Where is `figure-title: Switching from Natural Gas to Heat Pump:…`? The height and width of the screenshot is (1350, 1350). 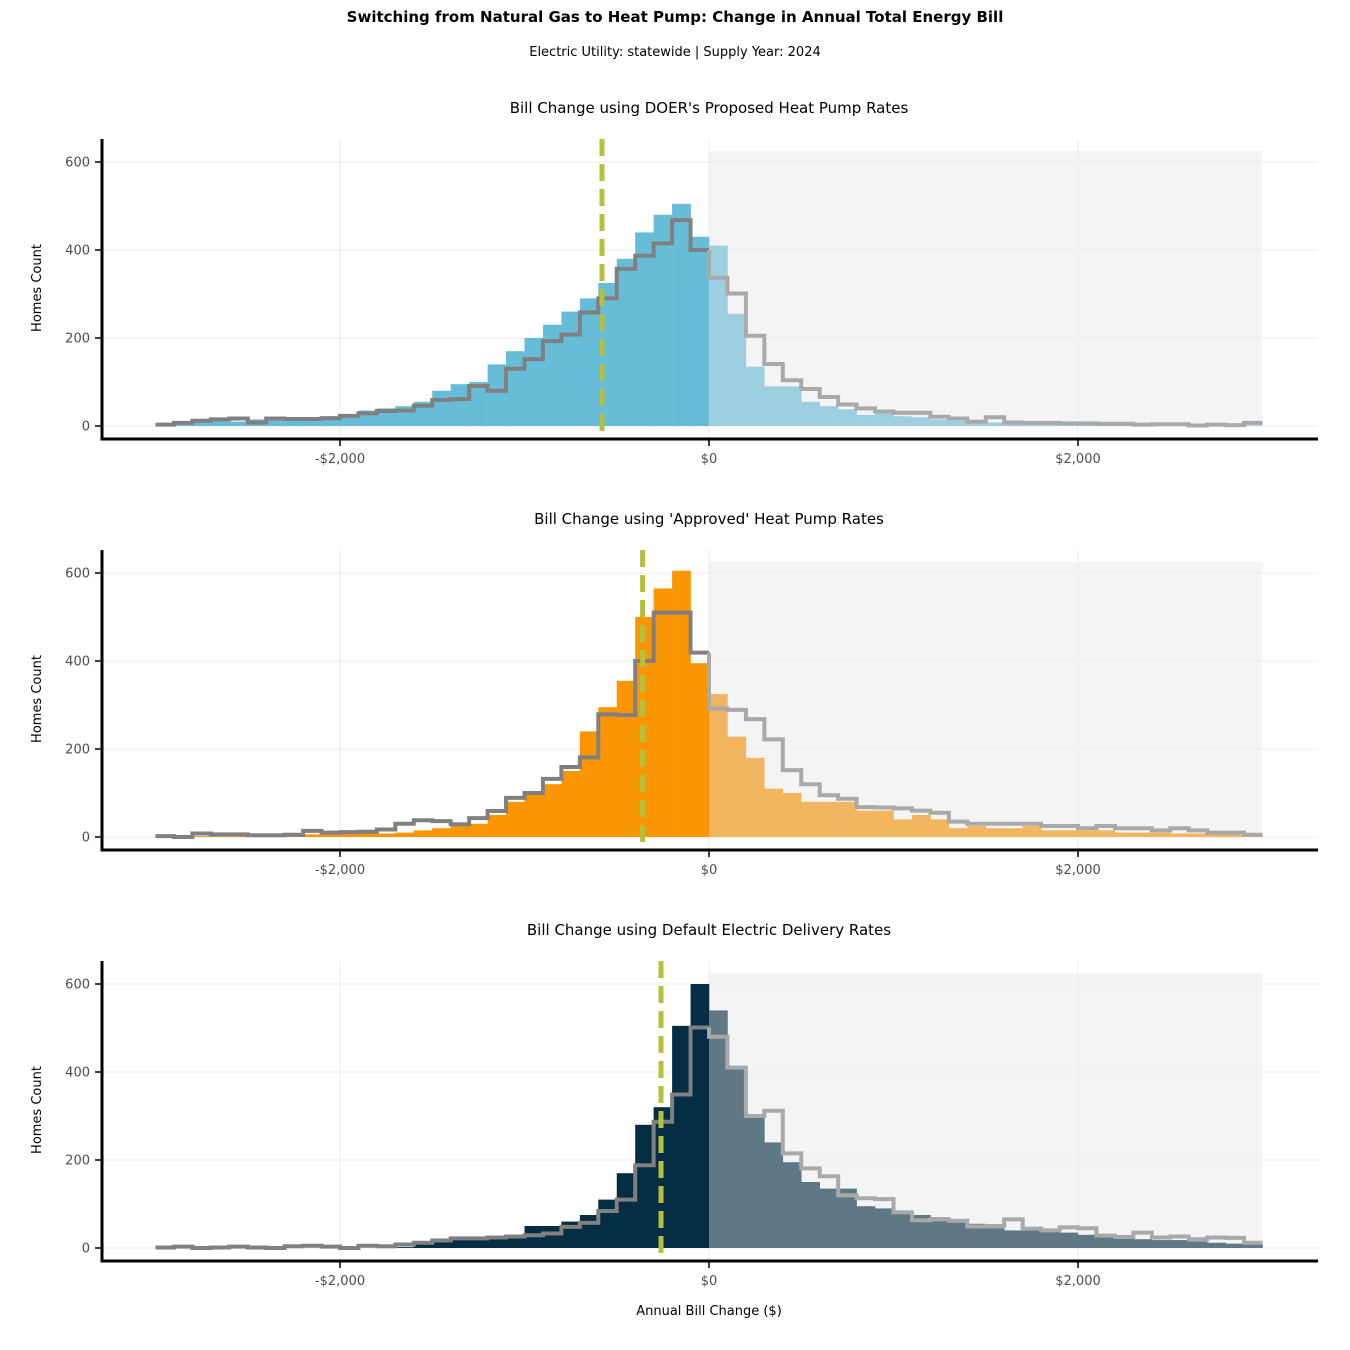
figure-title: Switching from Natural Gas to Heat Pump:… is located at coordinates (675, 17).